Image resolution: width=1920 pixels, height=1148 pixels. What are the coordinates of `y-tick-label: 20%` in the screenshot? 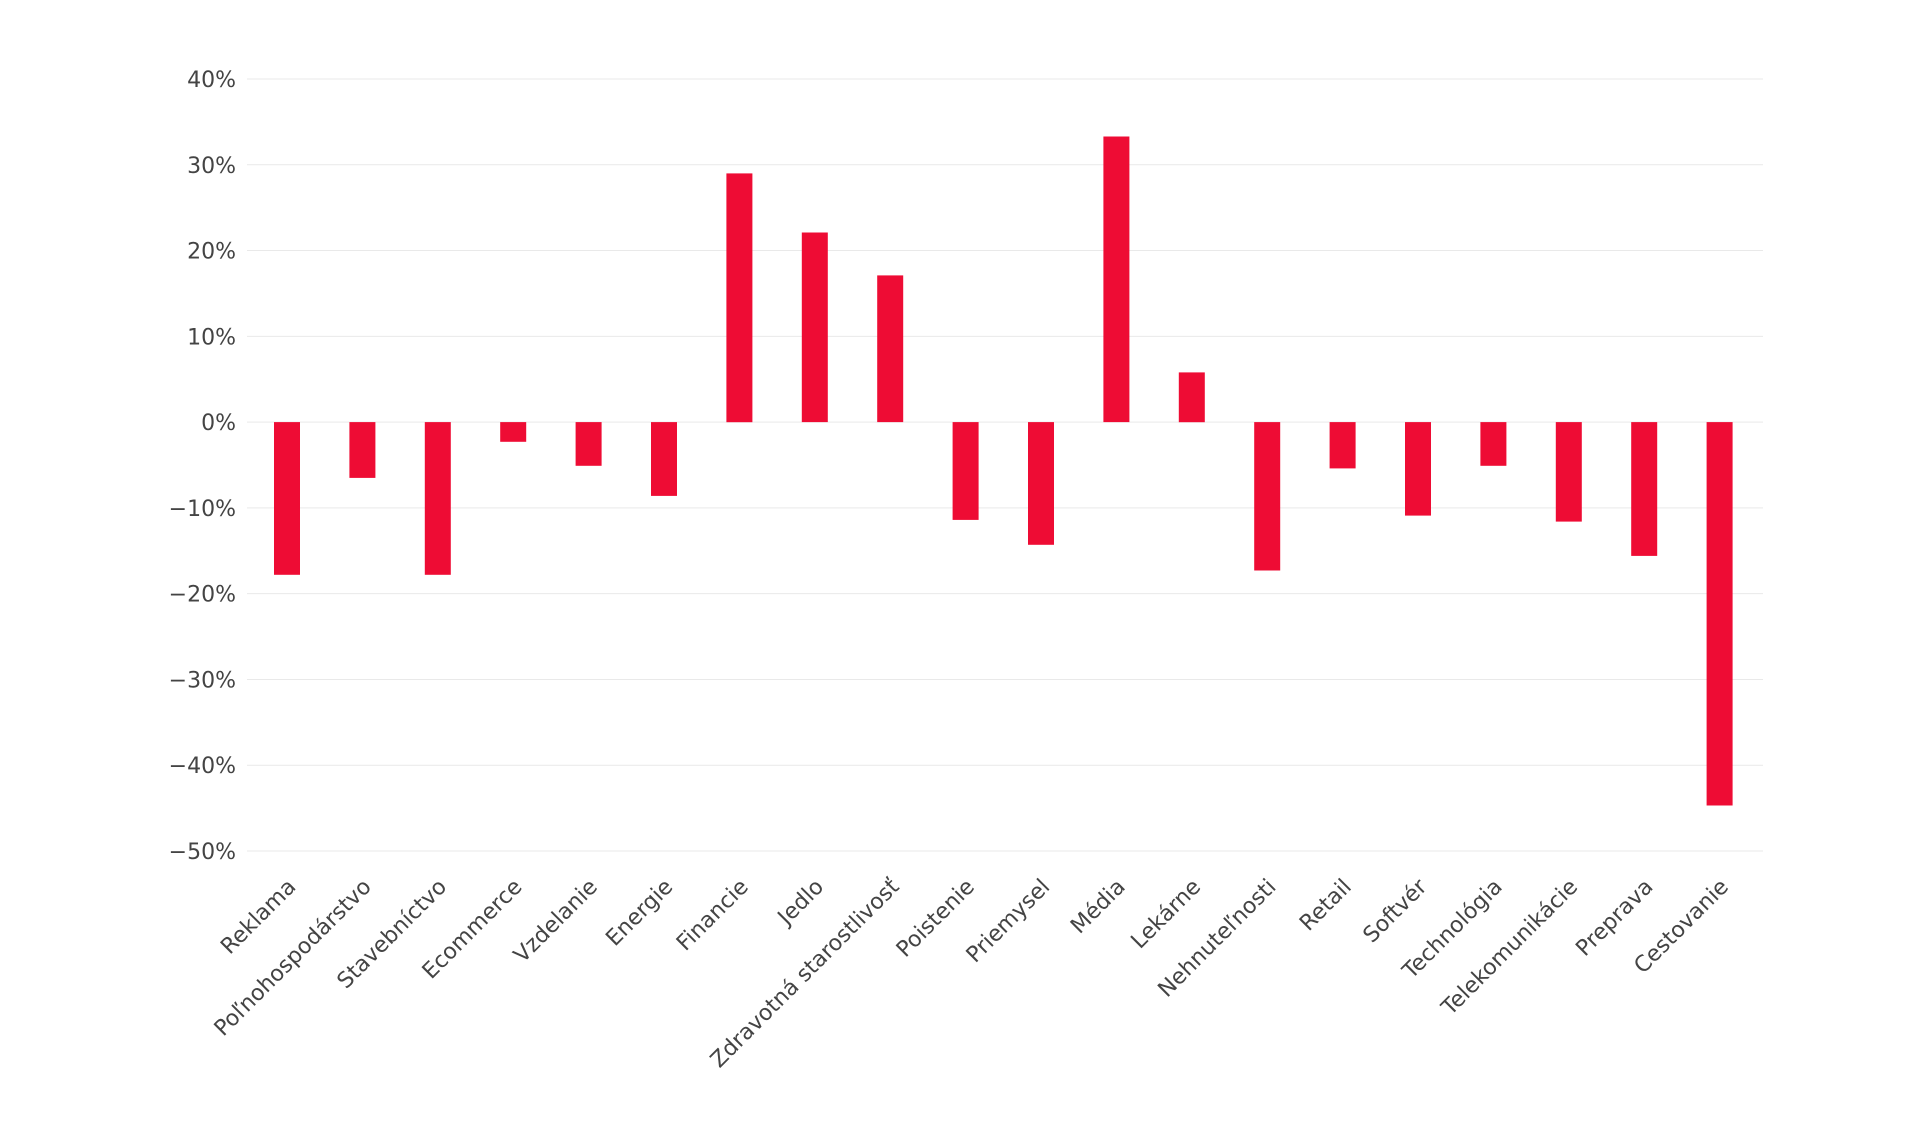 It's located at (211, 252).